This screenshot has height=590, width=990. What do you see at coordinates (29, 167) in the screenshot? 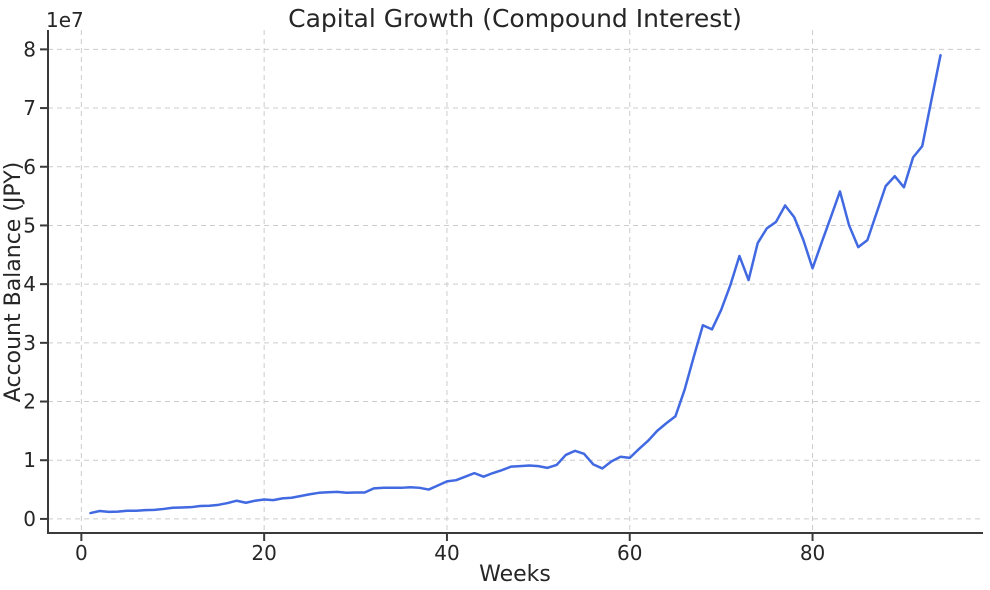
I see `y-tick-label: 6` at bounding box center [29, 167].